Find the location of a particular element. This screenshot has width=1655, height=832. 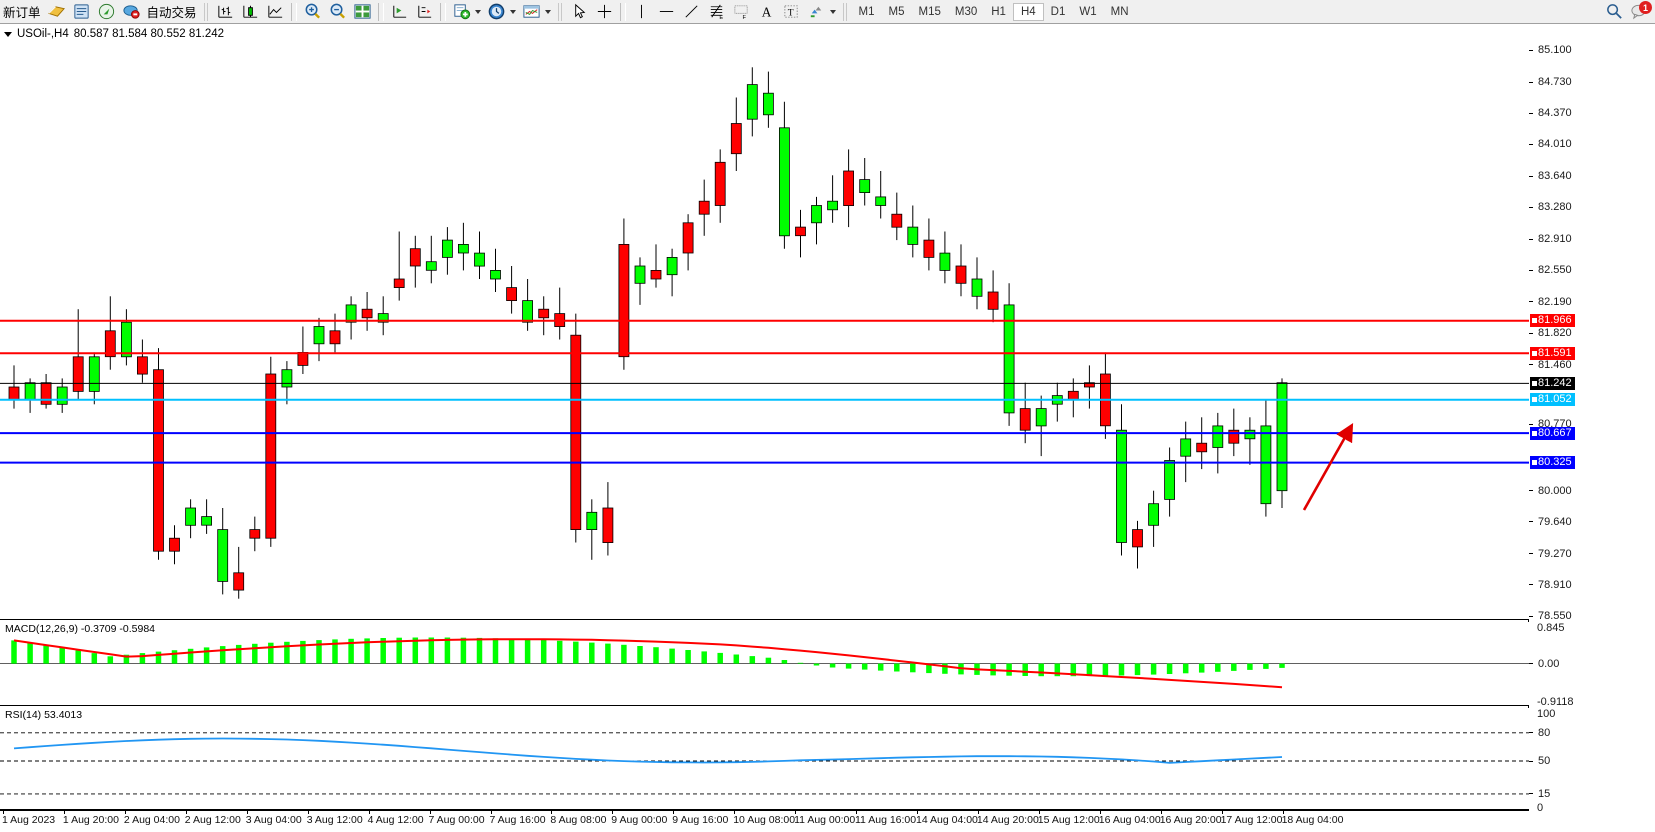

zoom-in-icon is located at coordinates (312, 12).